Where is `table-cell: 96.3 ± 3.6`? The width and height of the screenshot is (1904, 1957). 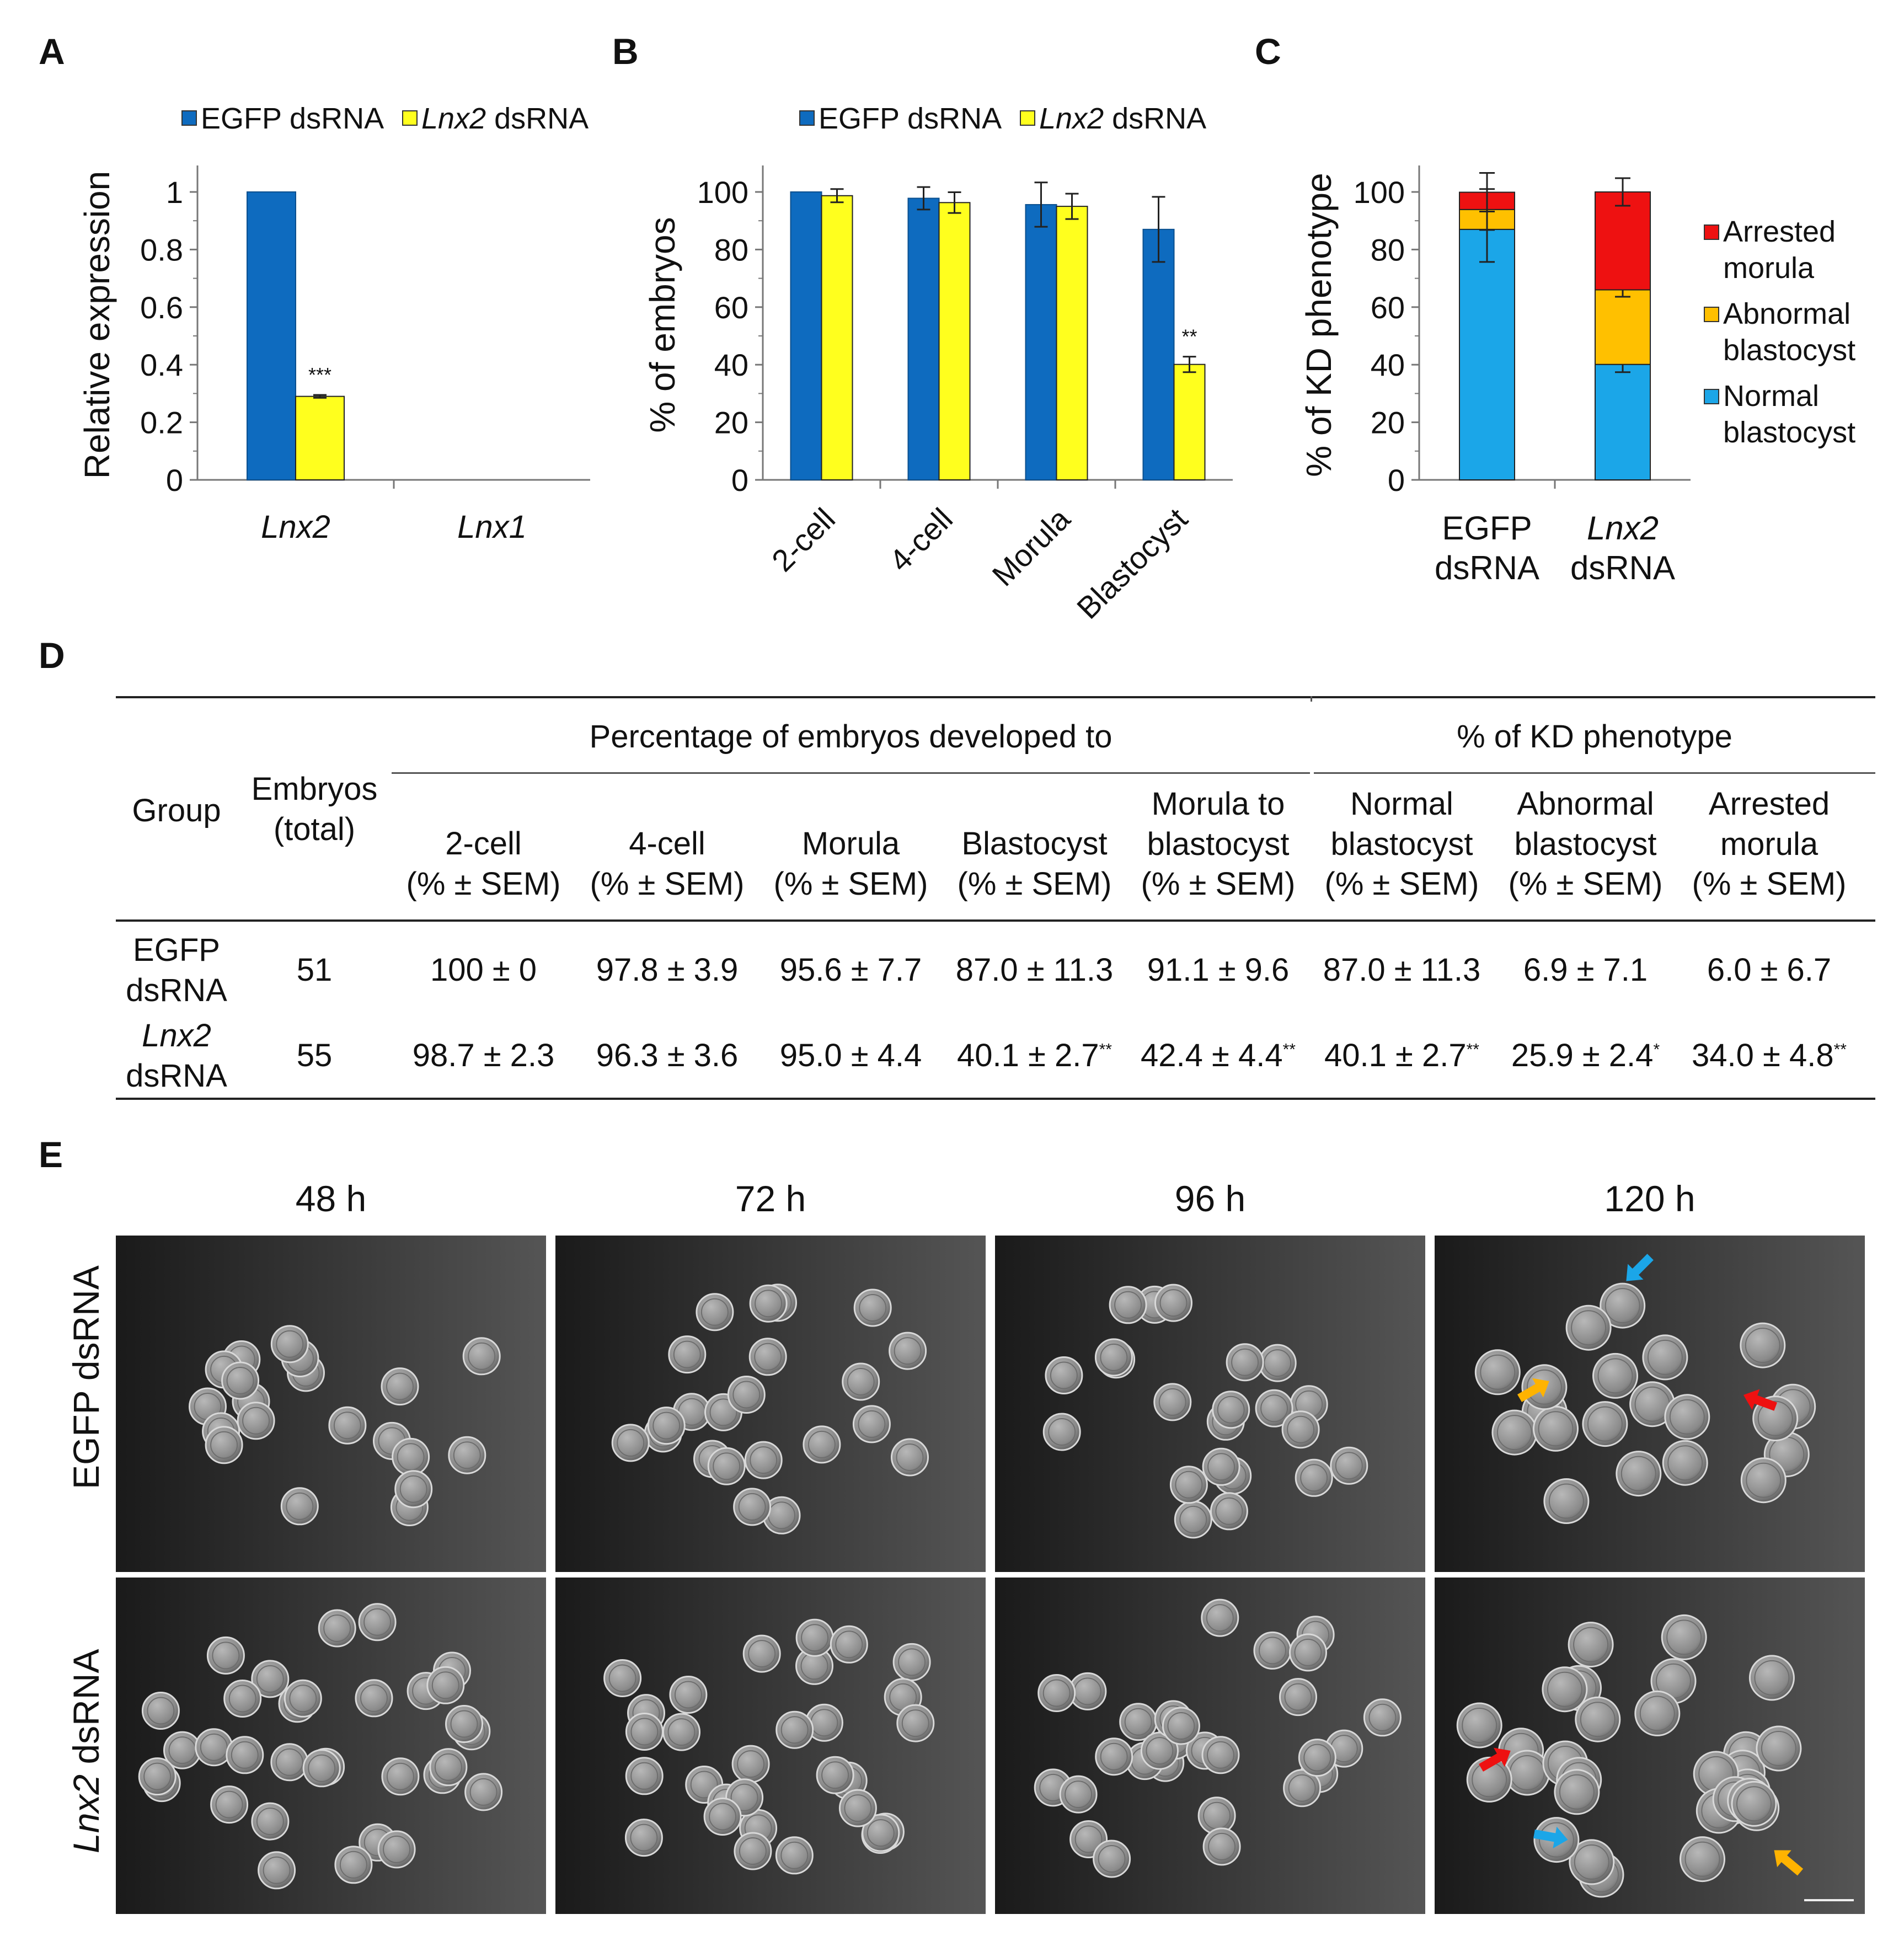 table-cell: 96.3 ± 3.6 is located at coordinates (667, 1056).